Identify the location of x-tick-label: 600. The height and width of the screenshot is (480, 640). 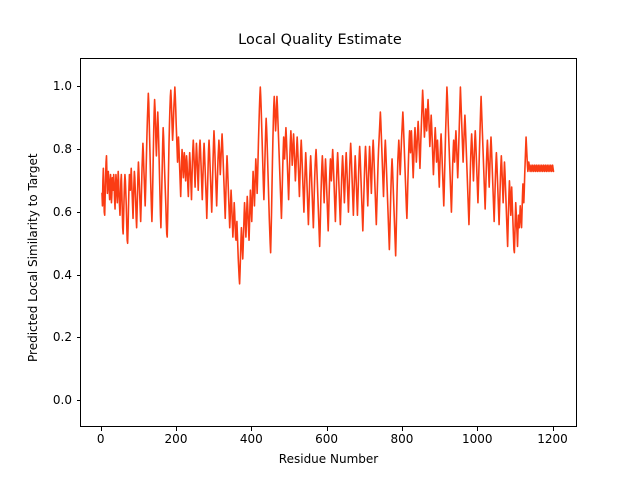
(327, 439).